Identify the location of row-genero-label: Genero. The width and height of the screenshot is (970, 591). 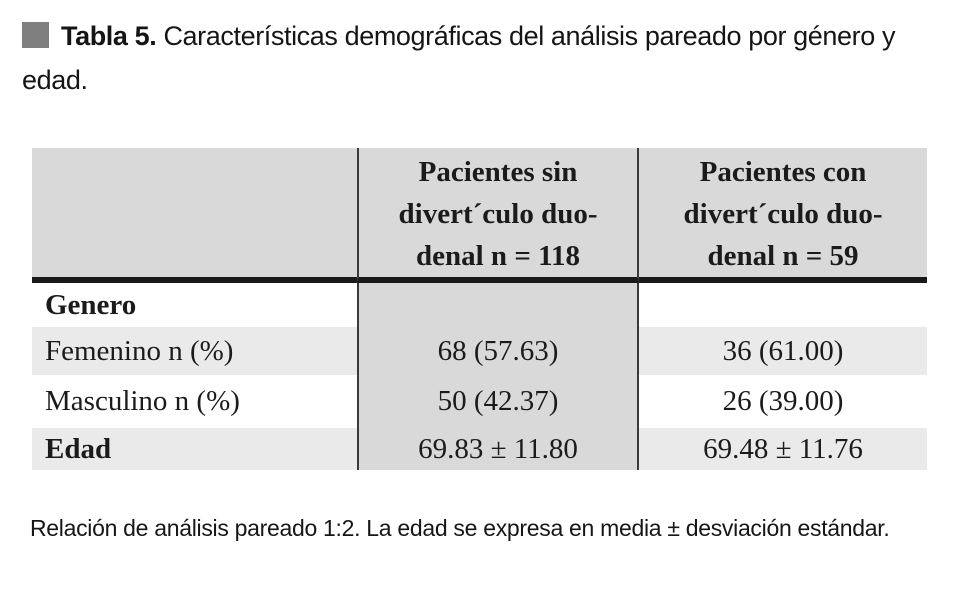
(91, 304).